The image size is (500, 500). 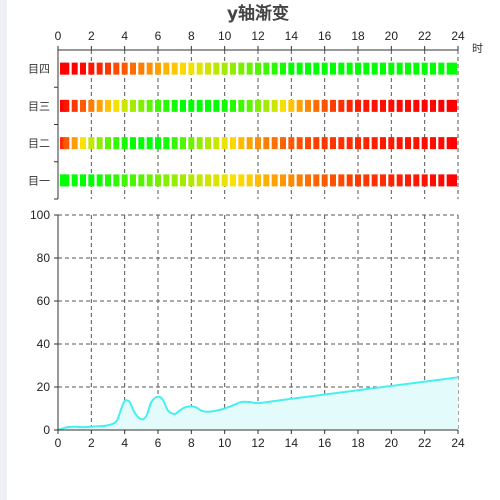 What do you see at coordinates (46, 430) in the screenshot?
I see `y-tick-label: 0` at bounding box center [46, 430].